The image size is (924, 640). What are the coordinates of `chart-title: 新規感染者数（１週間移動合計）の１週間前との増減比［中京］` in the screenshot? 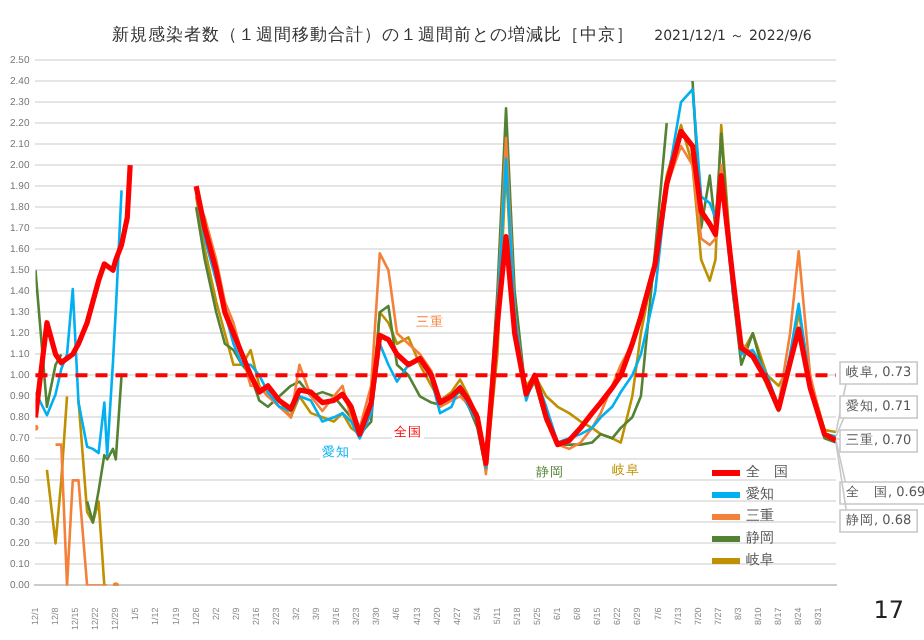 It's located at (373, 36).